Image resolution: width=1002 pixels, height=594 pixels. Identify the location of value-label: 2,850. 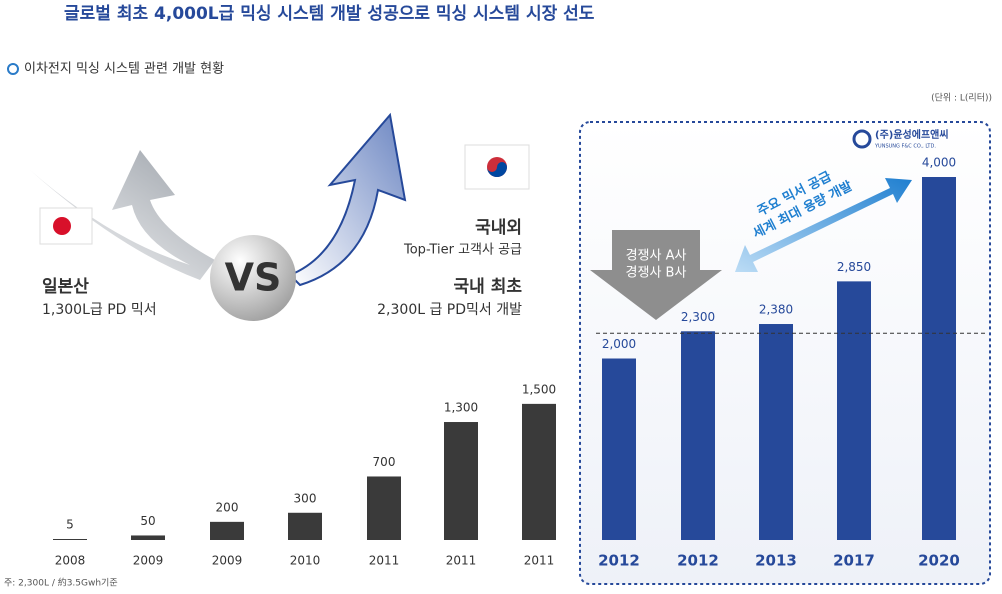
(854, 267).